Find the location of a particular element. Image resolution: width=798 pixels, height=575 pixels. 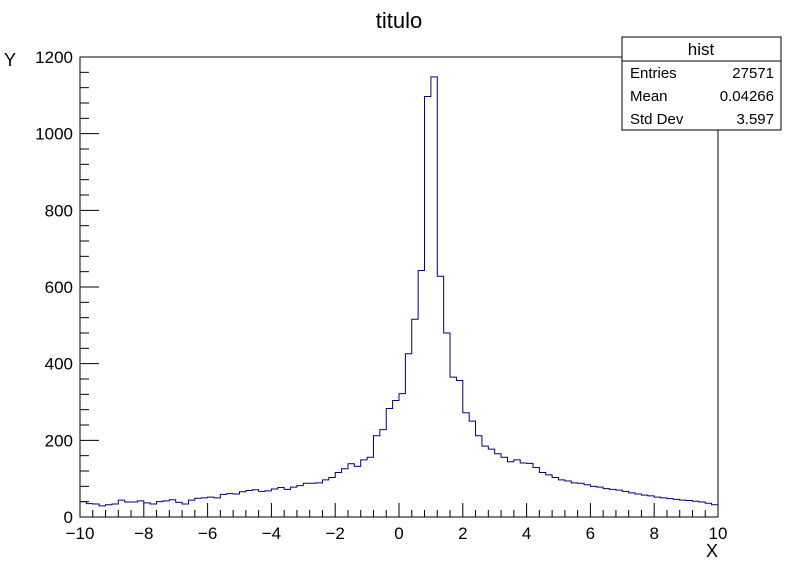

y-tick-label: 600 is located at coordinates (59, 287).